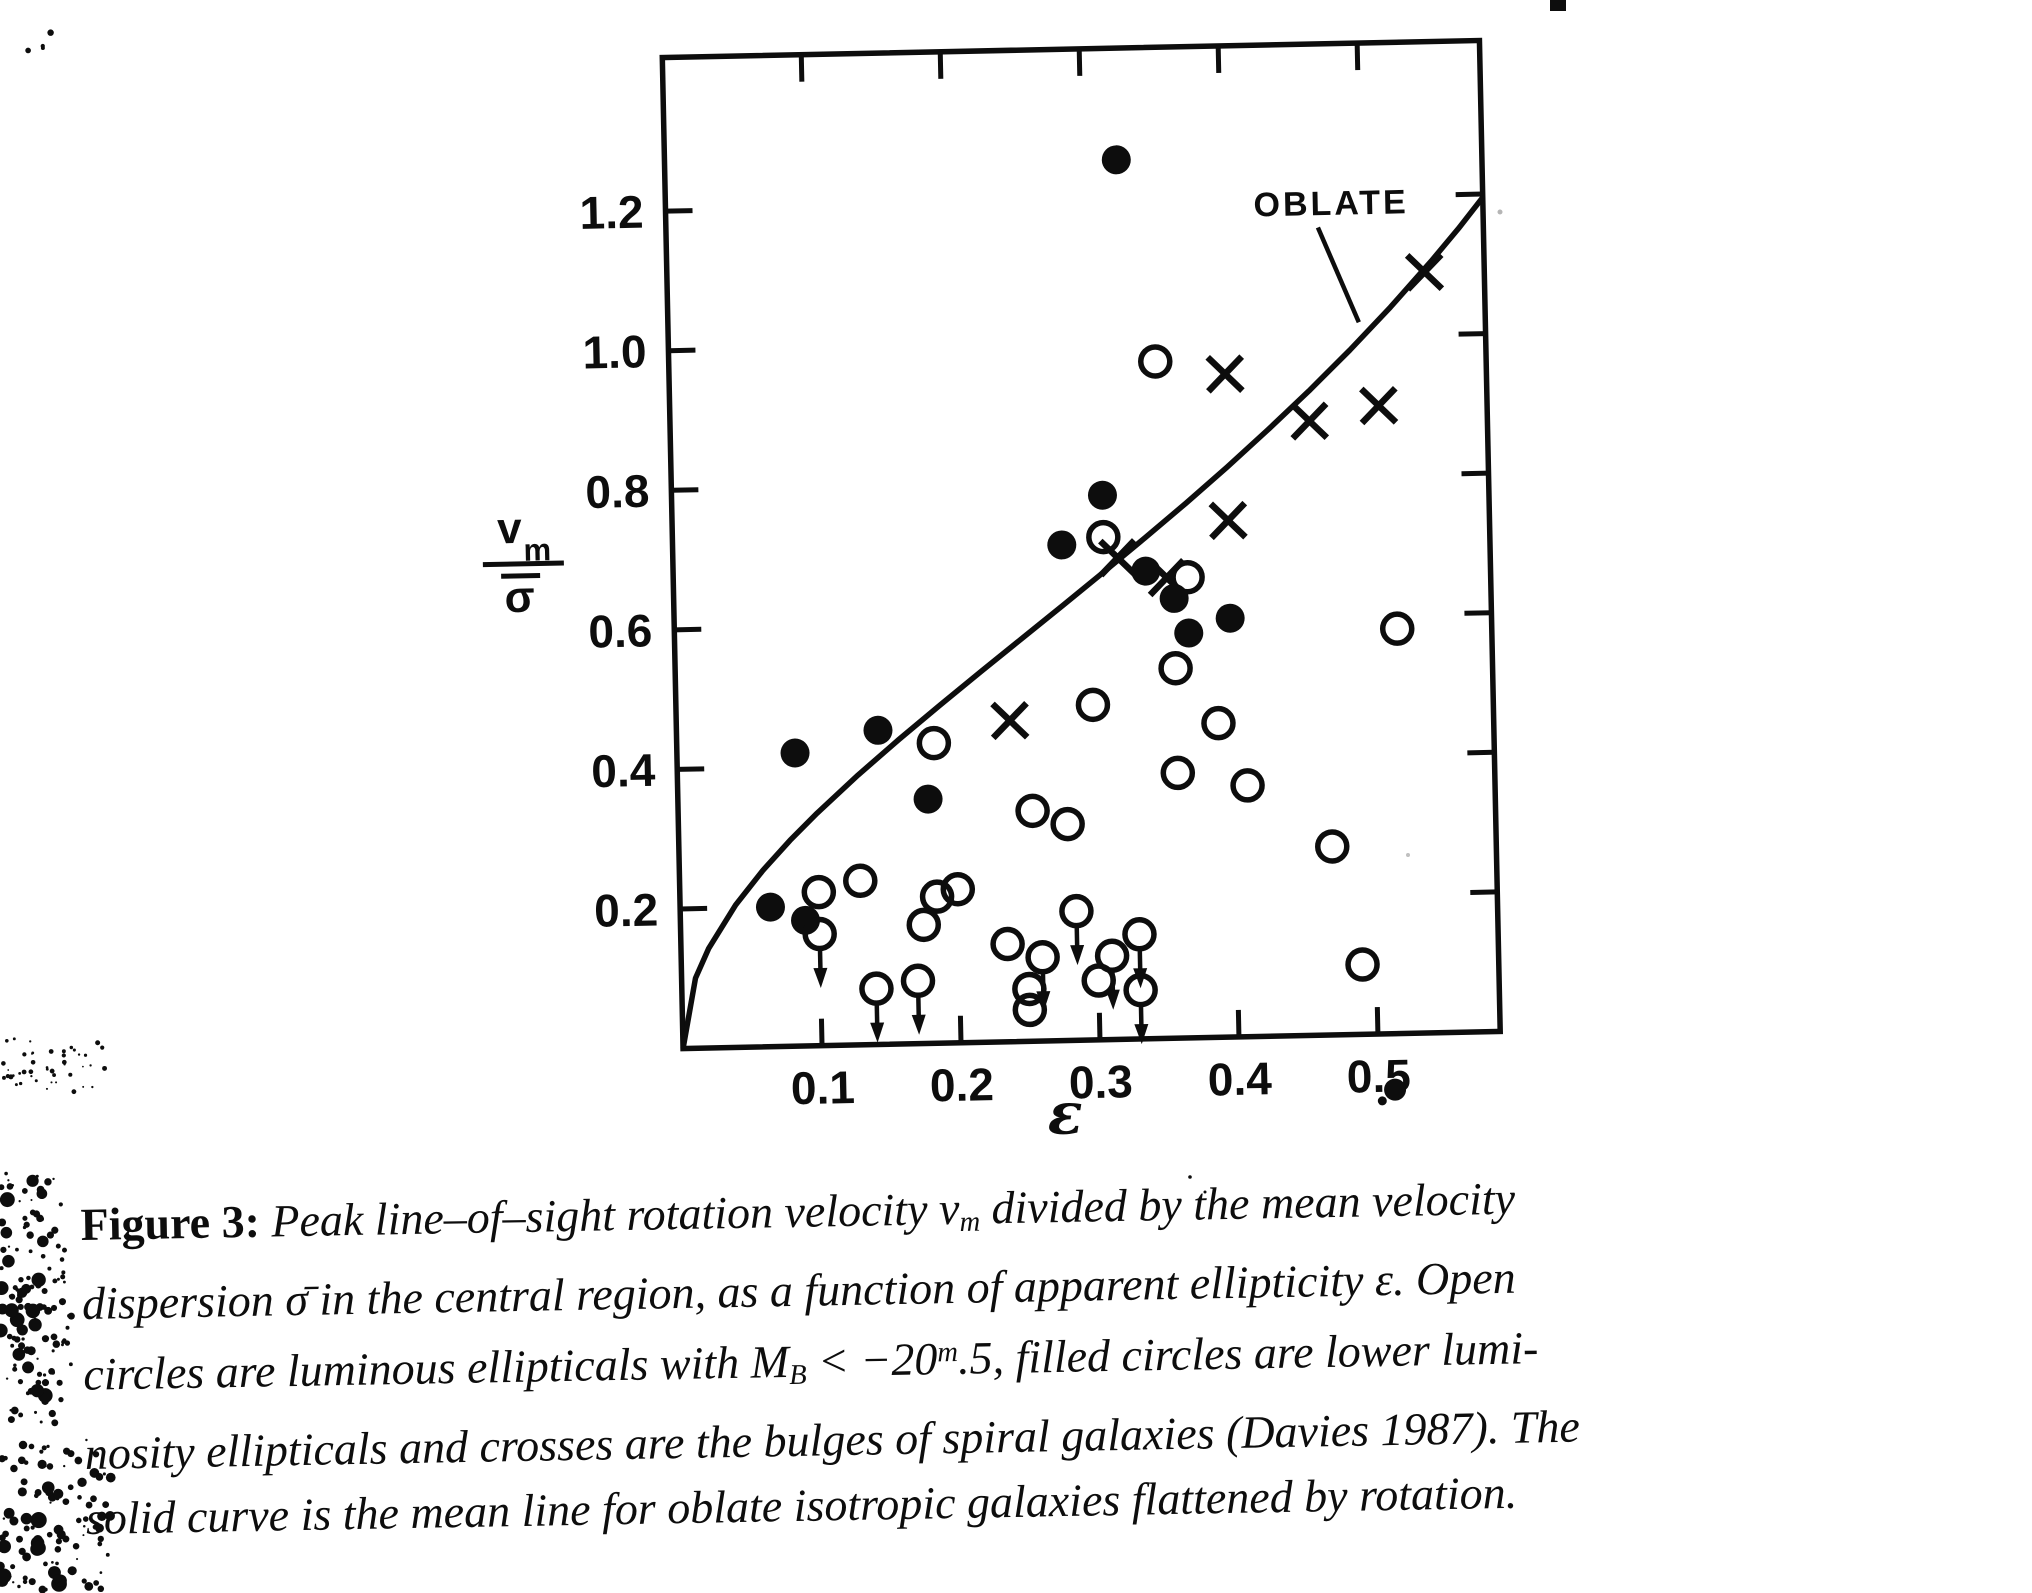 The width and height of the screenshot is (2032, 1593). Describe the element at coordinates (1077, 955) in the screenshot. I see `down-arrowhead` at that location.